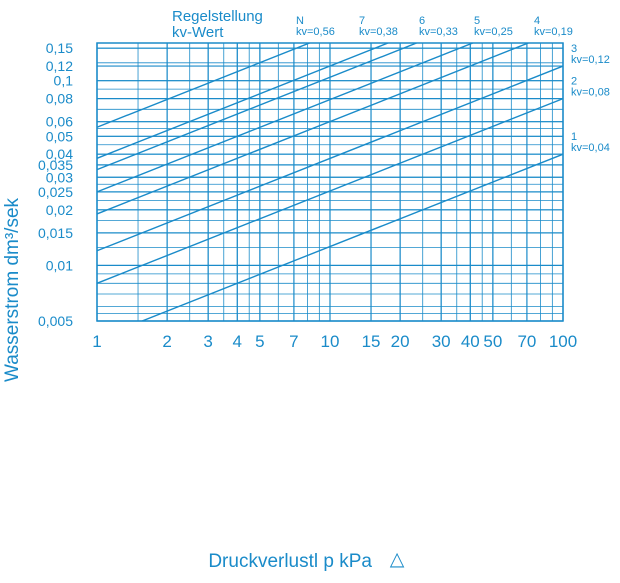 The image size is (620, 583). What do you see at coordinates (204, 85) in the screenshot?
I see `series-line-N` at bounding box center [204, 85].